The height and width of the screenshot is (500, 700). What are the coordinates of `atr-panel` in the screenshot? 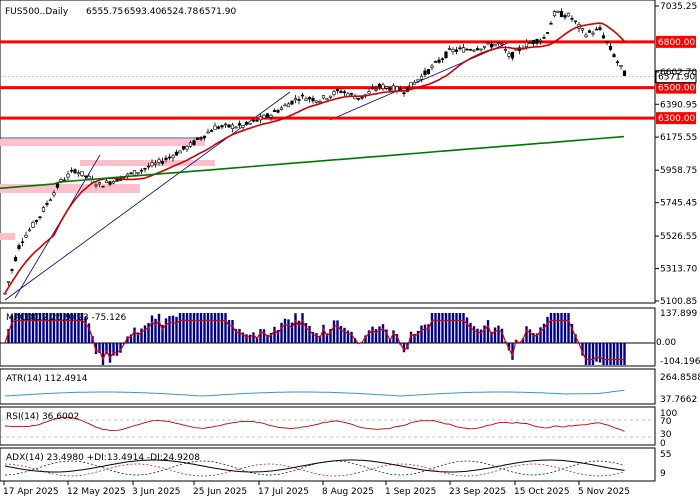 It's located at (328, 386).